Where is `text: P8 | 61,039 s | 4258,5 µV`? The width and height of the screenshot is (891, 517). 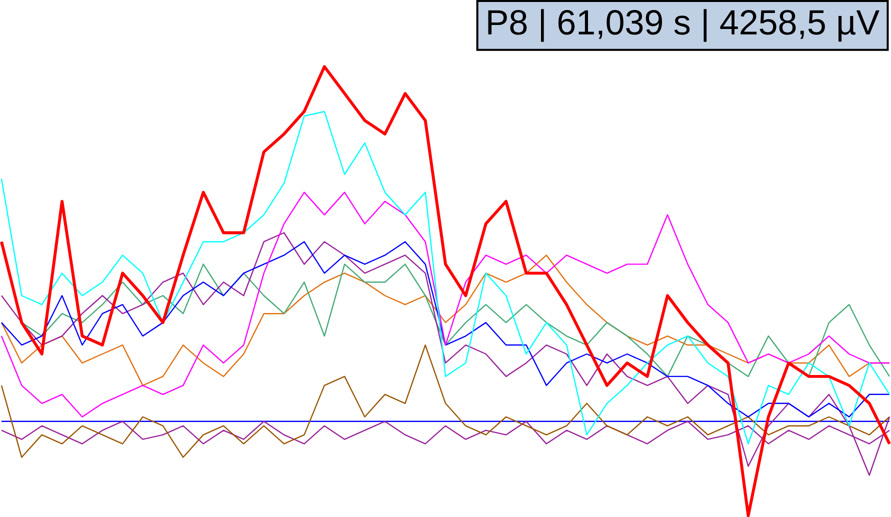 text: P8 | 61,039 s | 4258,5 µV is located at coordinates (684, 25).